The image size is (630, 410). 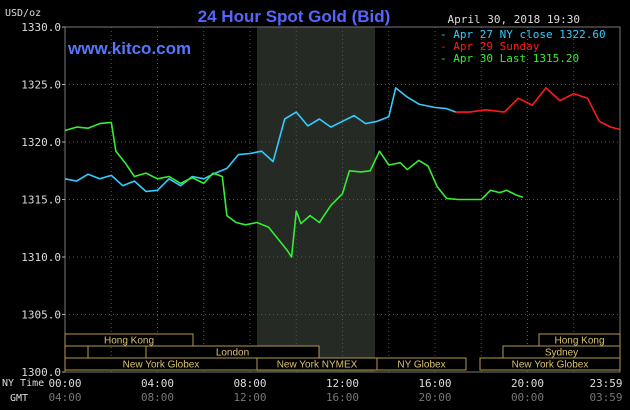 I want to click on gmt-tick: 00:00, so click(x=527, y=397).